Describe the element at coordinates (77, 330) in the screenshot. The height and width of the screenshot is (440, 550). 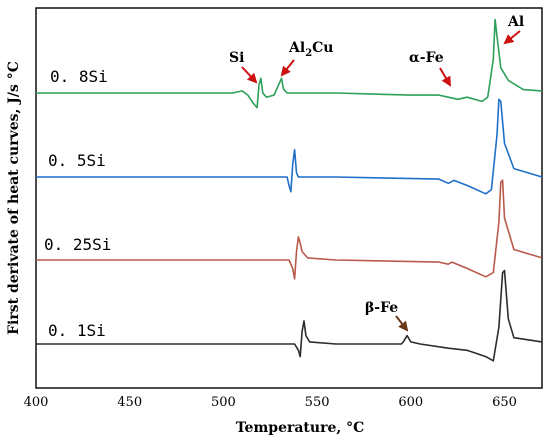
I see `series-label-0-1si: 0. 1Si` at that location.